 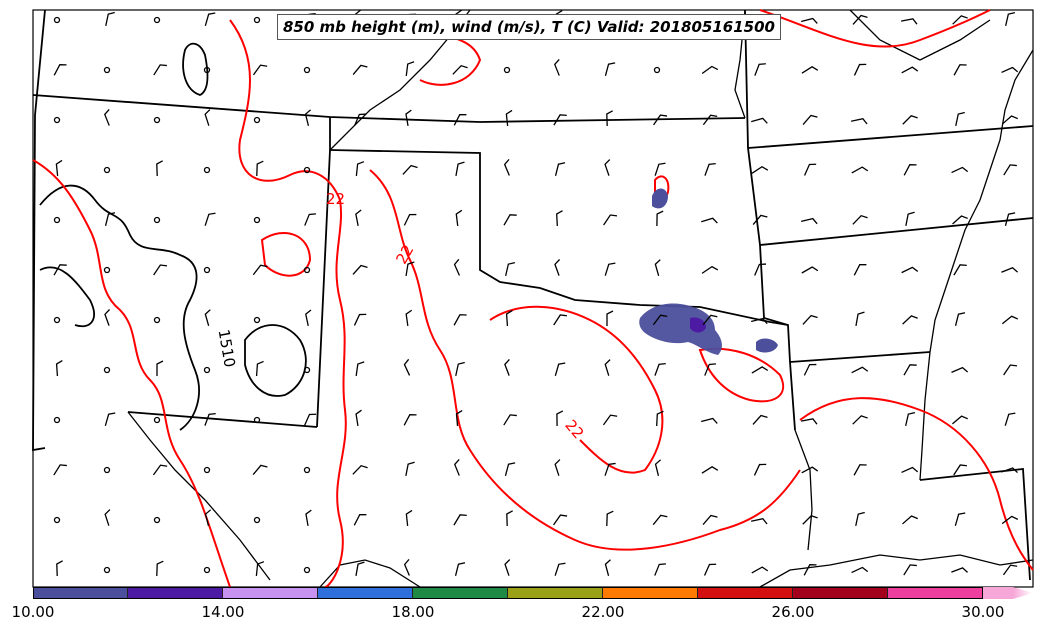 What do you see at coordinates (890, 137) in the screenshot?
I see `missouri-arkansas-boundary` at bounding box center [890, 137].